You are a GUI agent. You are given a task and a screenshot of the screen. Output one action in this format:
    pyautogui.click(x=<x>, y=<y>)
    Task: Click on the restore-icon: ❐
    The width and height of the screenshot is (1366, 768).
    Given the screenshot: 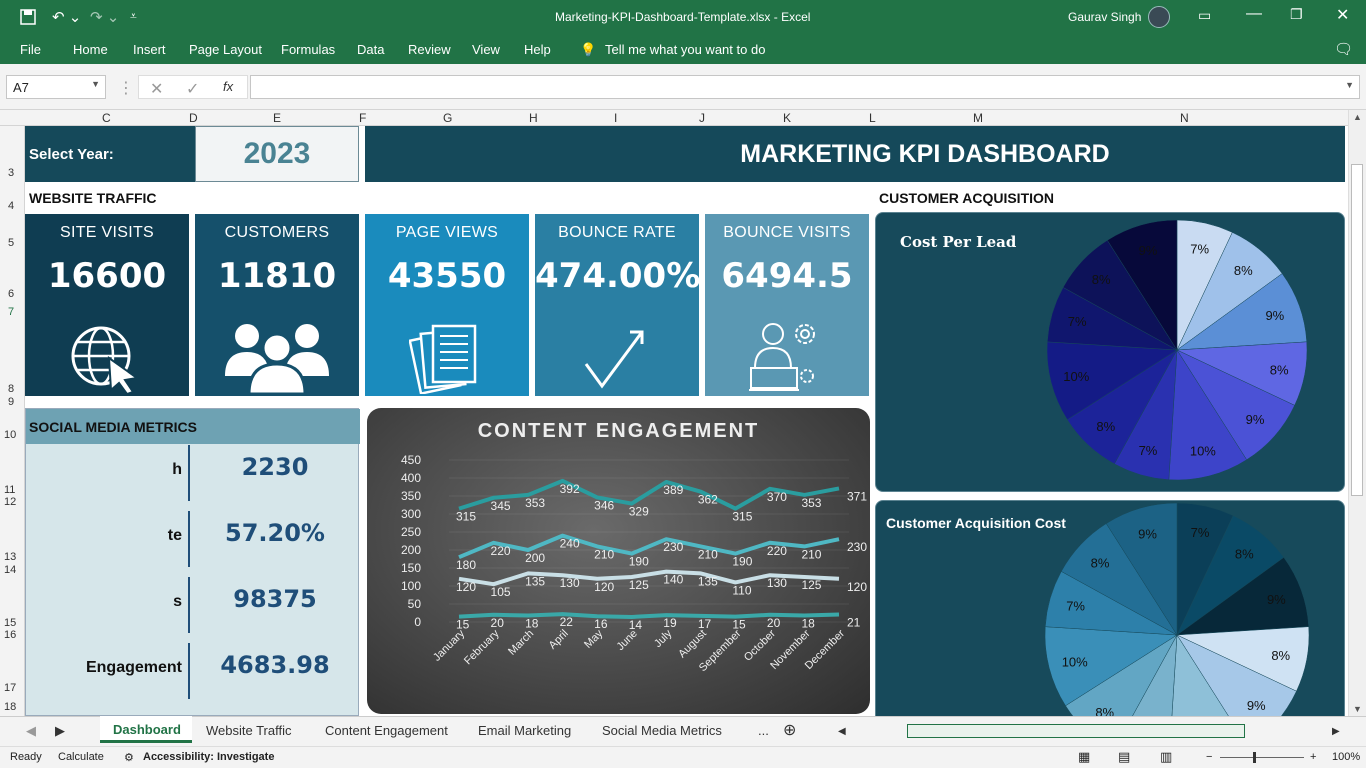 What is the action you would take?
    pyautogui.click(x=1296, y=14)
    